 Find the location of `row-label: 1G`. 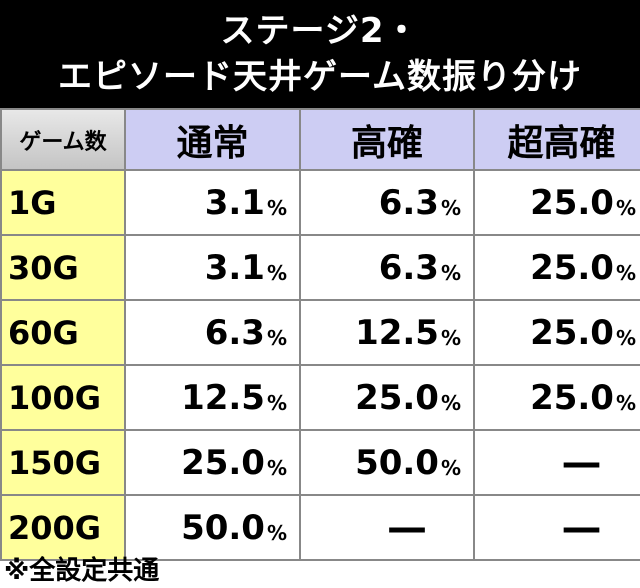

row-label: 1G is located at coordinates (63, 202).